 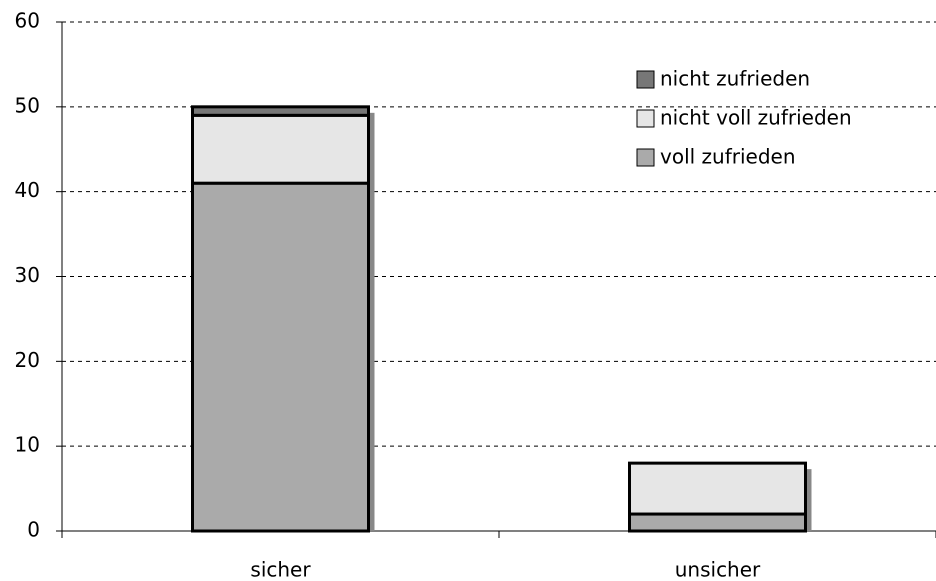 I want to click on y-tick-label: 20, so click(x=27, y=360).